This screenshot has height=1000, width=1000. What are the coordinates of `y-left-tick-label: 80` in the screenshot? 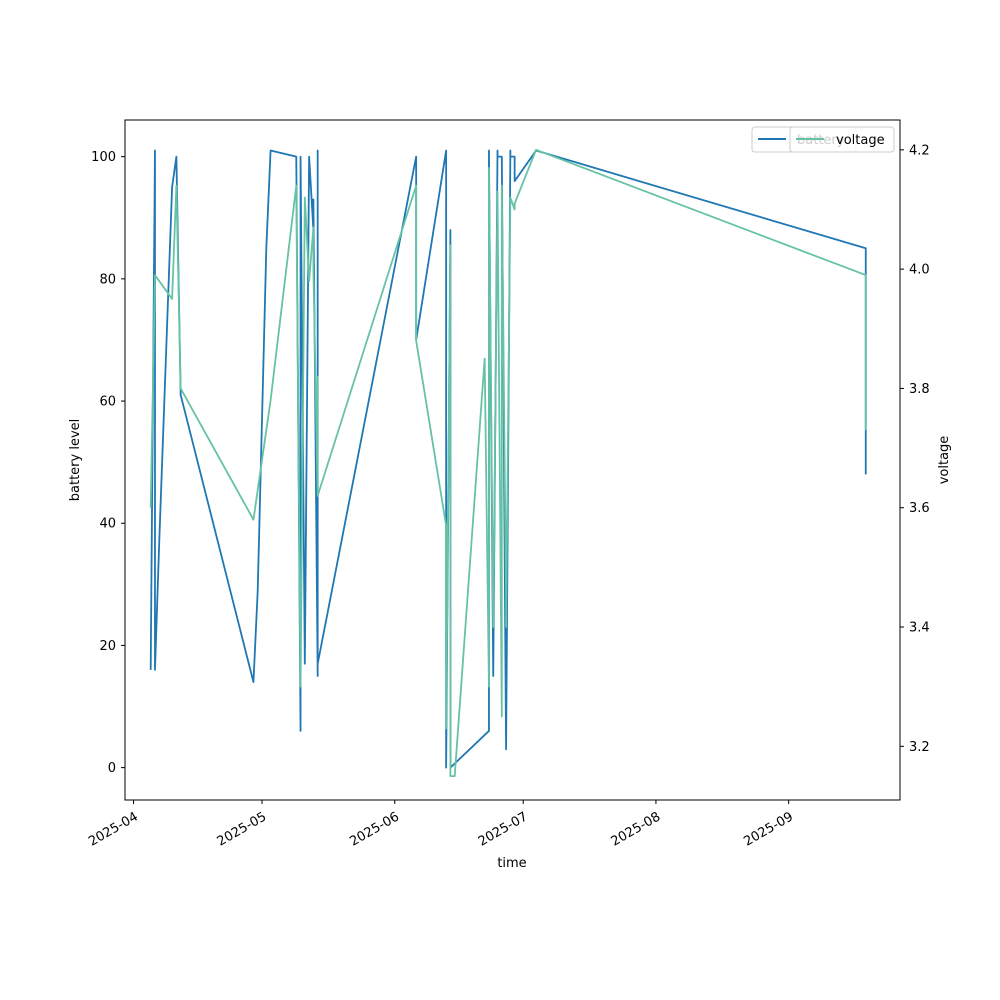 It's located at (107, 279).